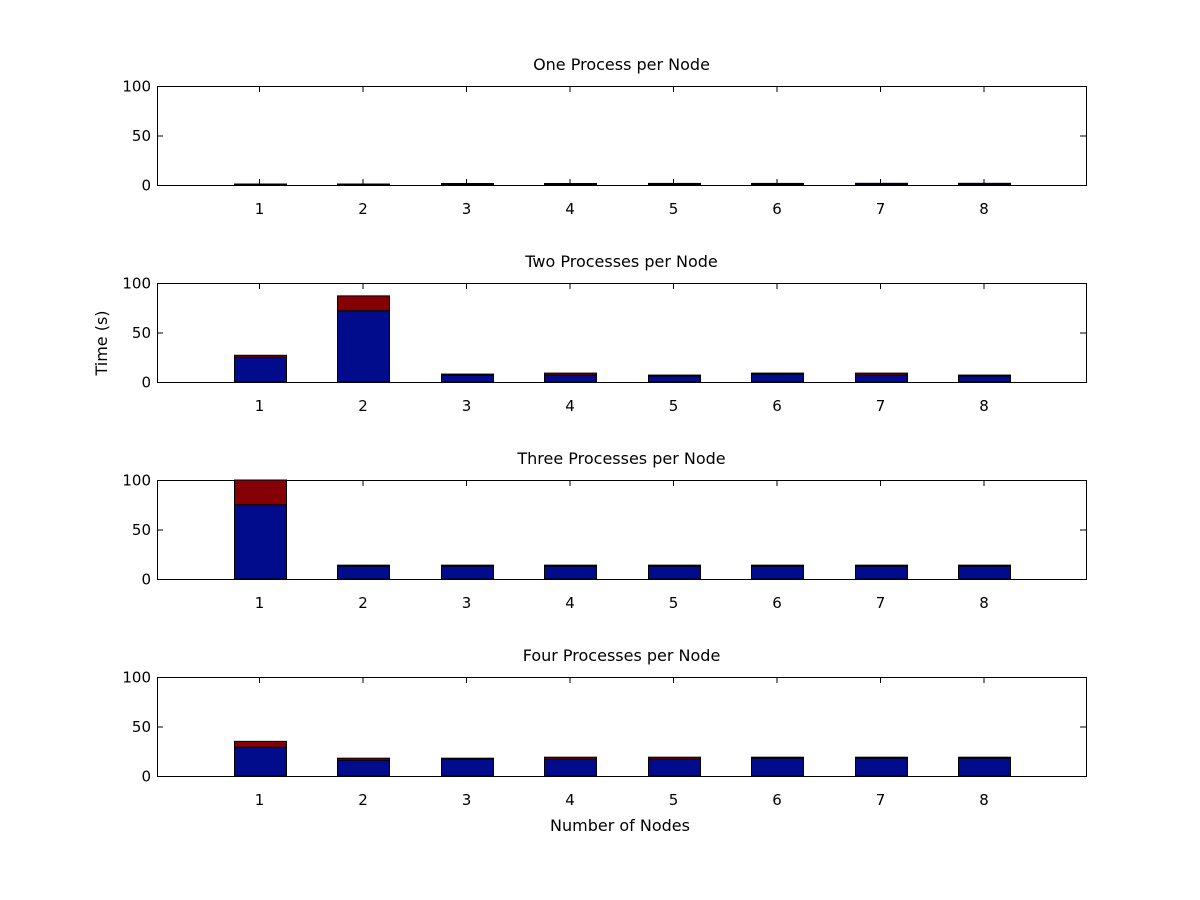 The height and width of the screenshot is (900, 1200). I want to click on panel-1-bar-1-upper-segment, so click(260, 184).